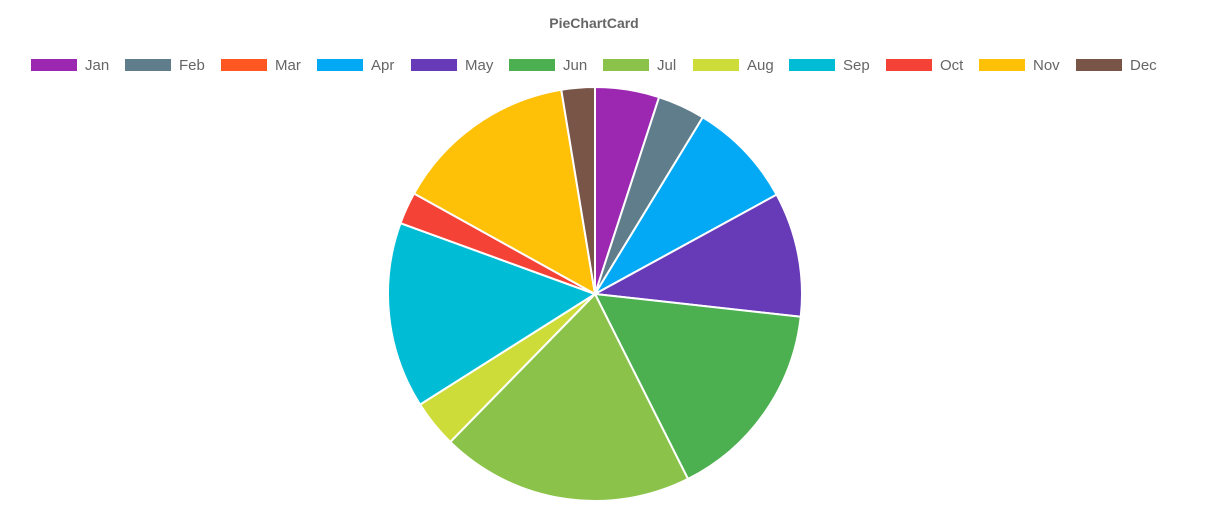  What do you see at coordinates (952, 65) in the screenshot?
I see `legend-label: Oct` at bounding box center [952, 65].